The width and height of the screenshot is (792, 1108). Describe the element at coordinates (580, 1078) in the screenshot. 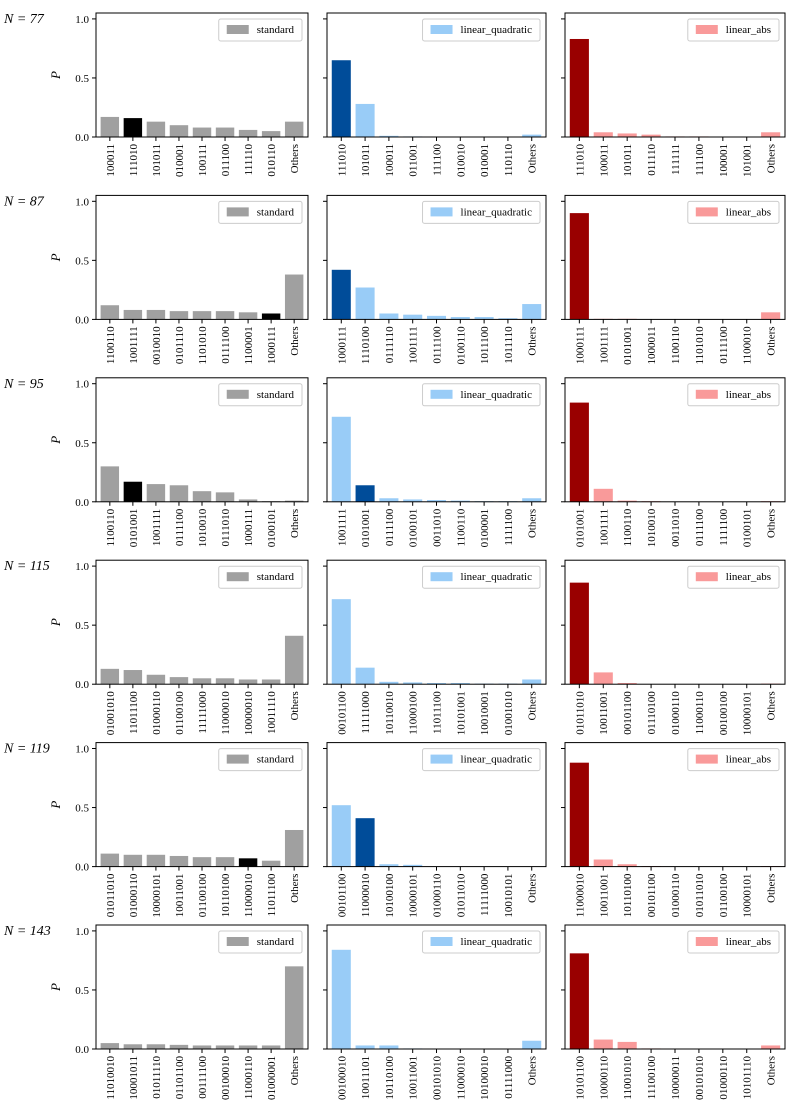

I see `x-tick-label: 10101100` at that location.